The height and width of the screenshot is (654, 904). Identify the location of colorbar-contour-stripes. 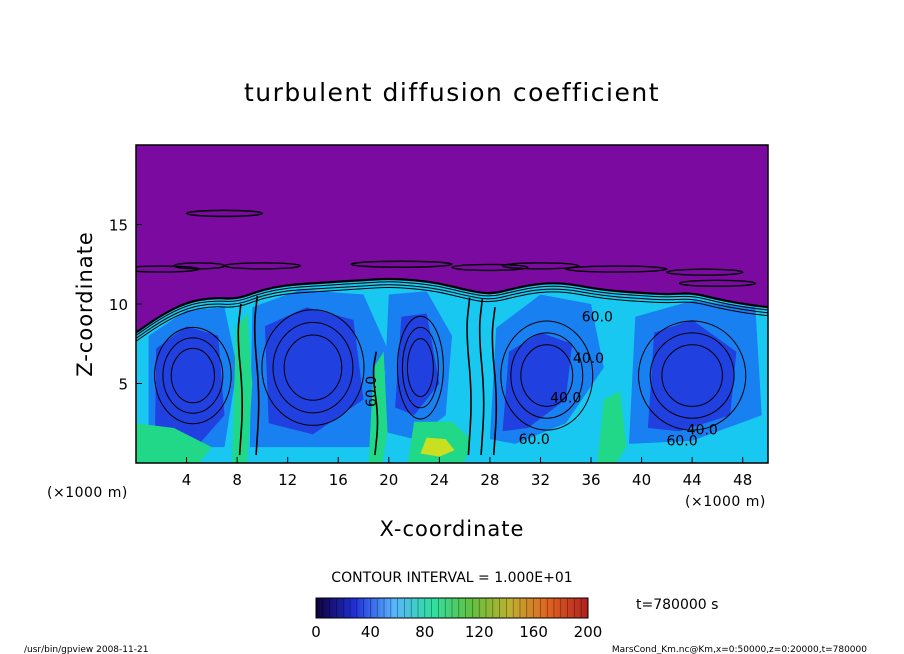
(452, 608).